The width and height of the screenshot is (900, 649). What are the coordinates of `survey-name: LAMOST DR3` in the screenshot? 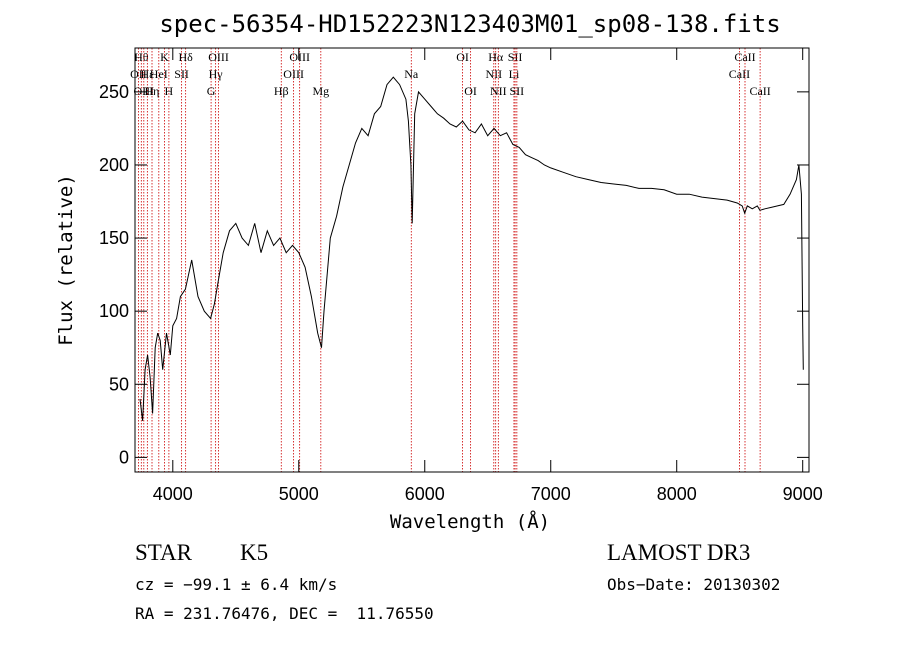 It's located at (679, 552).